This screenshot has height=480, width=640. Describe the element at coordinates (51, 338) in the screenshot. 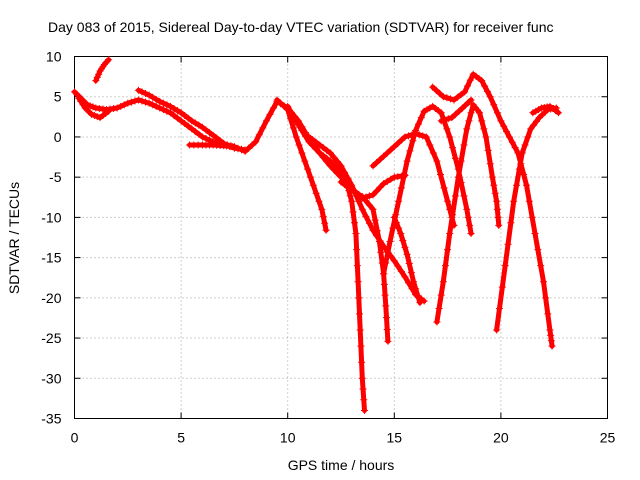

I see `y-tick-label: -25` at that location.